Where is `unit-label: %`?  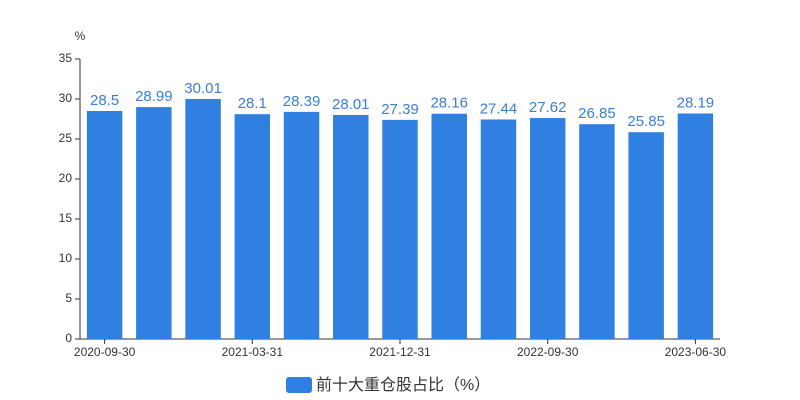 unit-label: % is located at coordinates (80, 36).